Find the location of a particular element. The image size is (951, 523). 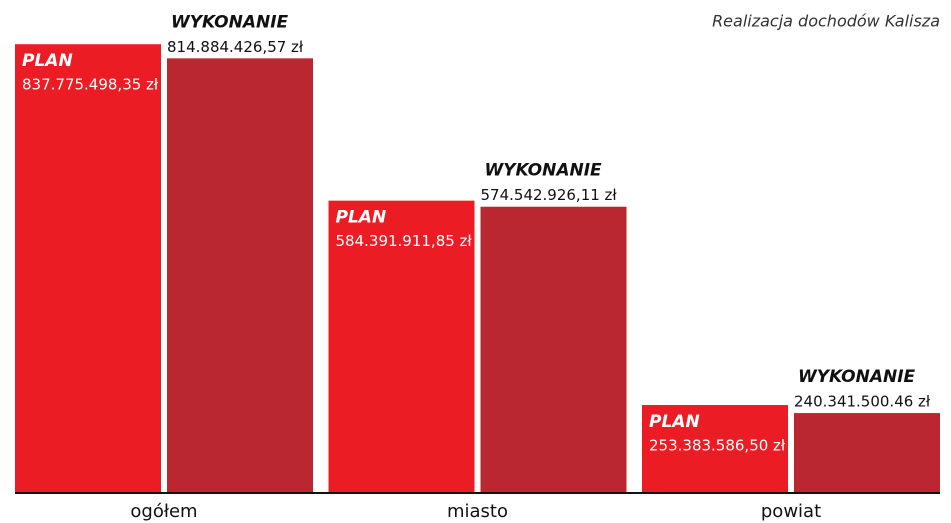

value-label: 574.542.926,11 zł is located at coordinates (549, 195).